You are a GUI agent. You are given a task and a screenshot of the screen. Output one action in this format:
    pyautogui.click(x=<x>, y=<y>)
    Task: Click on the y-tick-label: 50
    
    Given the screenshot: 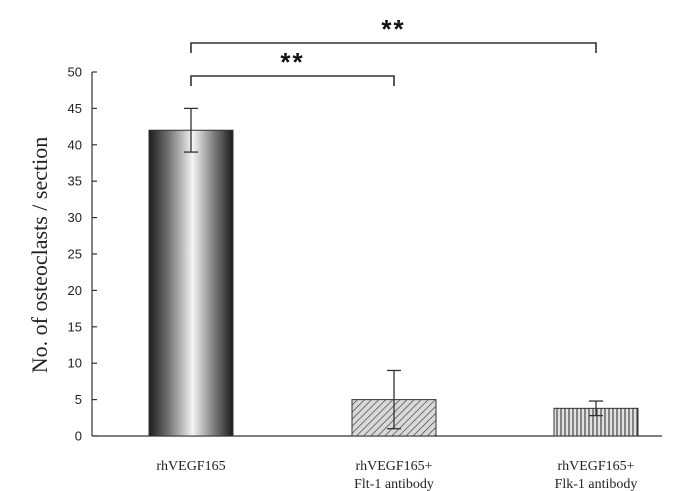 What is the action you would take?
    pyautogui.click(x=75, y=72)
    